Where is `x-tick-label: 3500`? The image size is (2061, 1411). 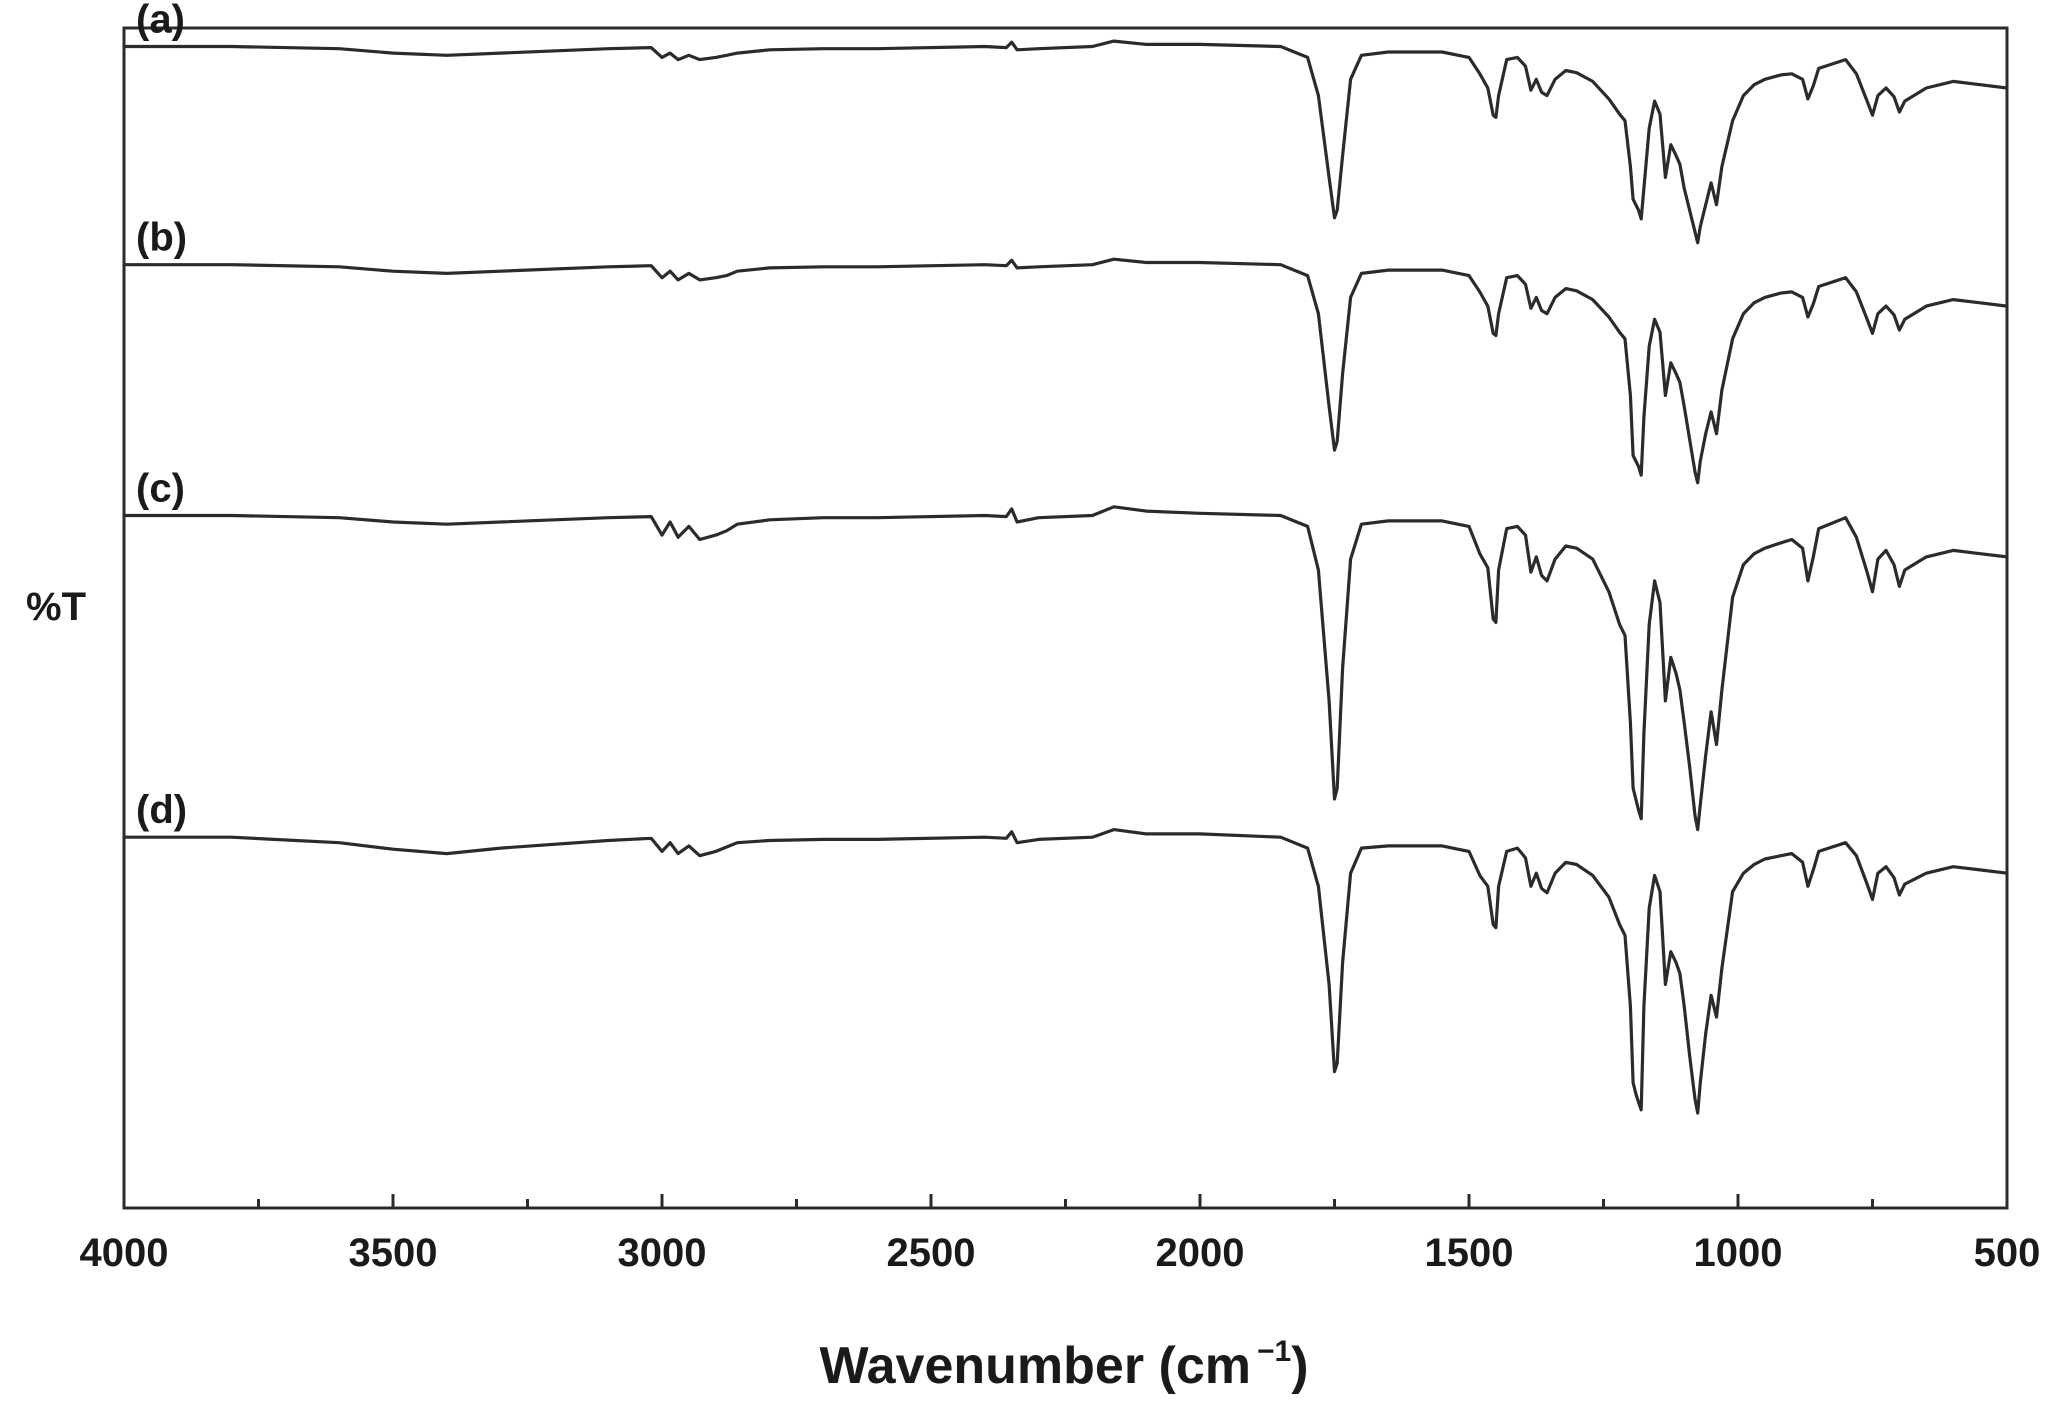 x-tick-label: 3500 is located at coordinates (393, 1253).